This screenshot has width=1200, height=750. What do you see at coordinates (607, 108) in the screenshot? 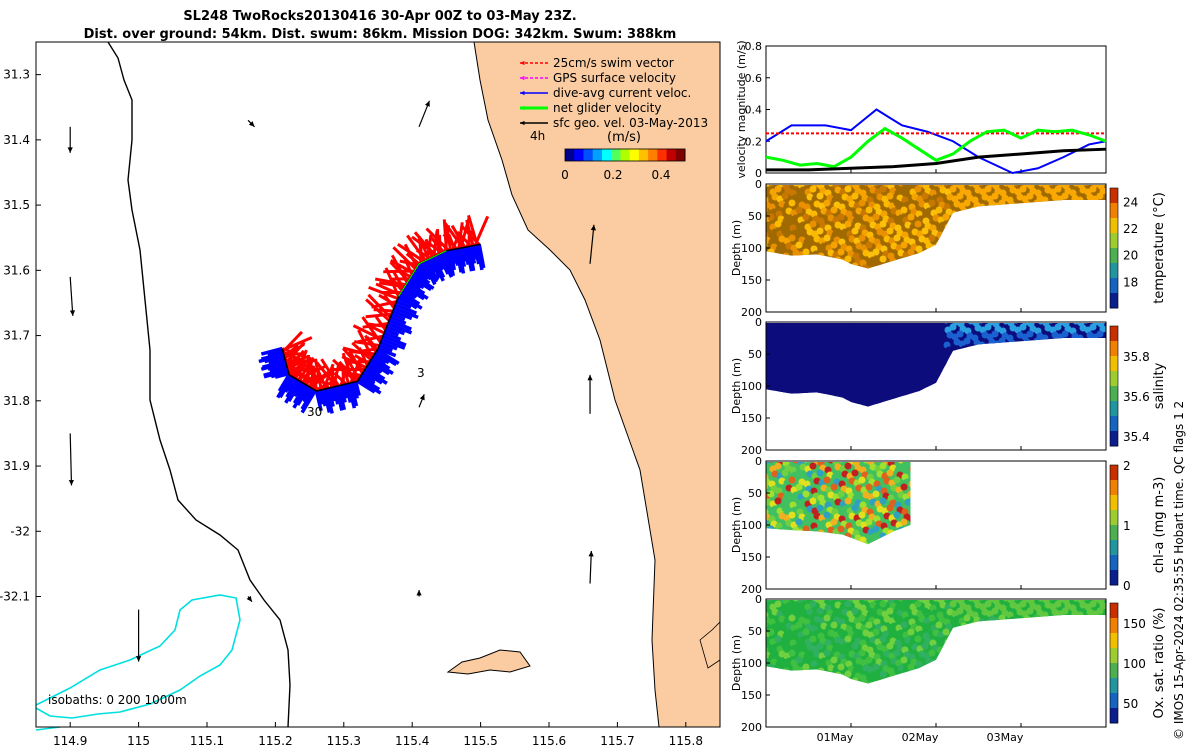
I see `legend-entry-3: net glider velocity` at bounding box center [607, 108].